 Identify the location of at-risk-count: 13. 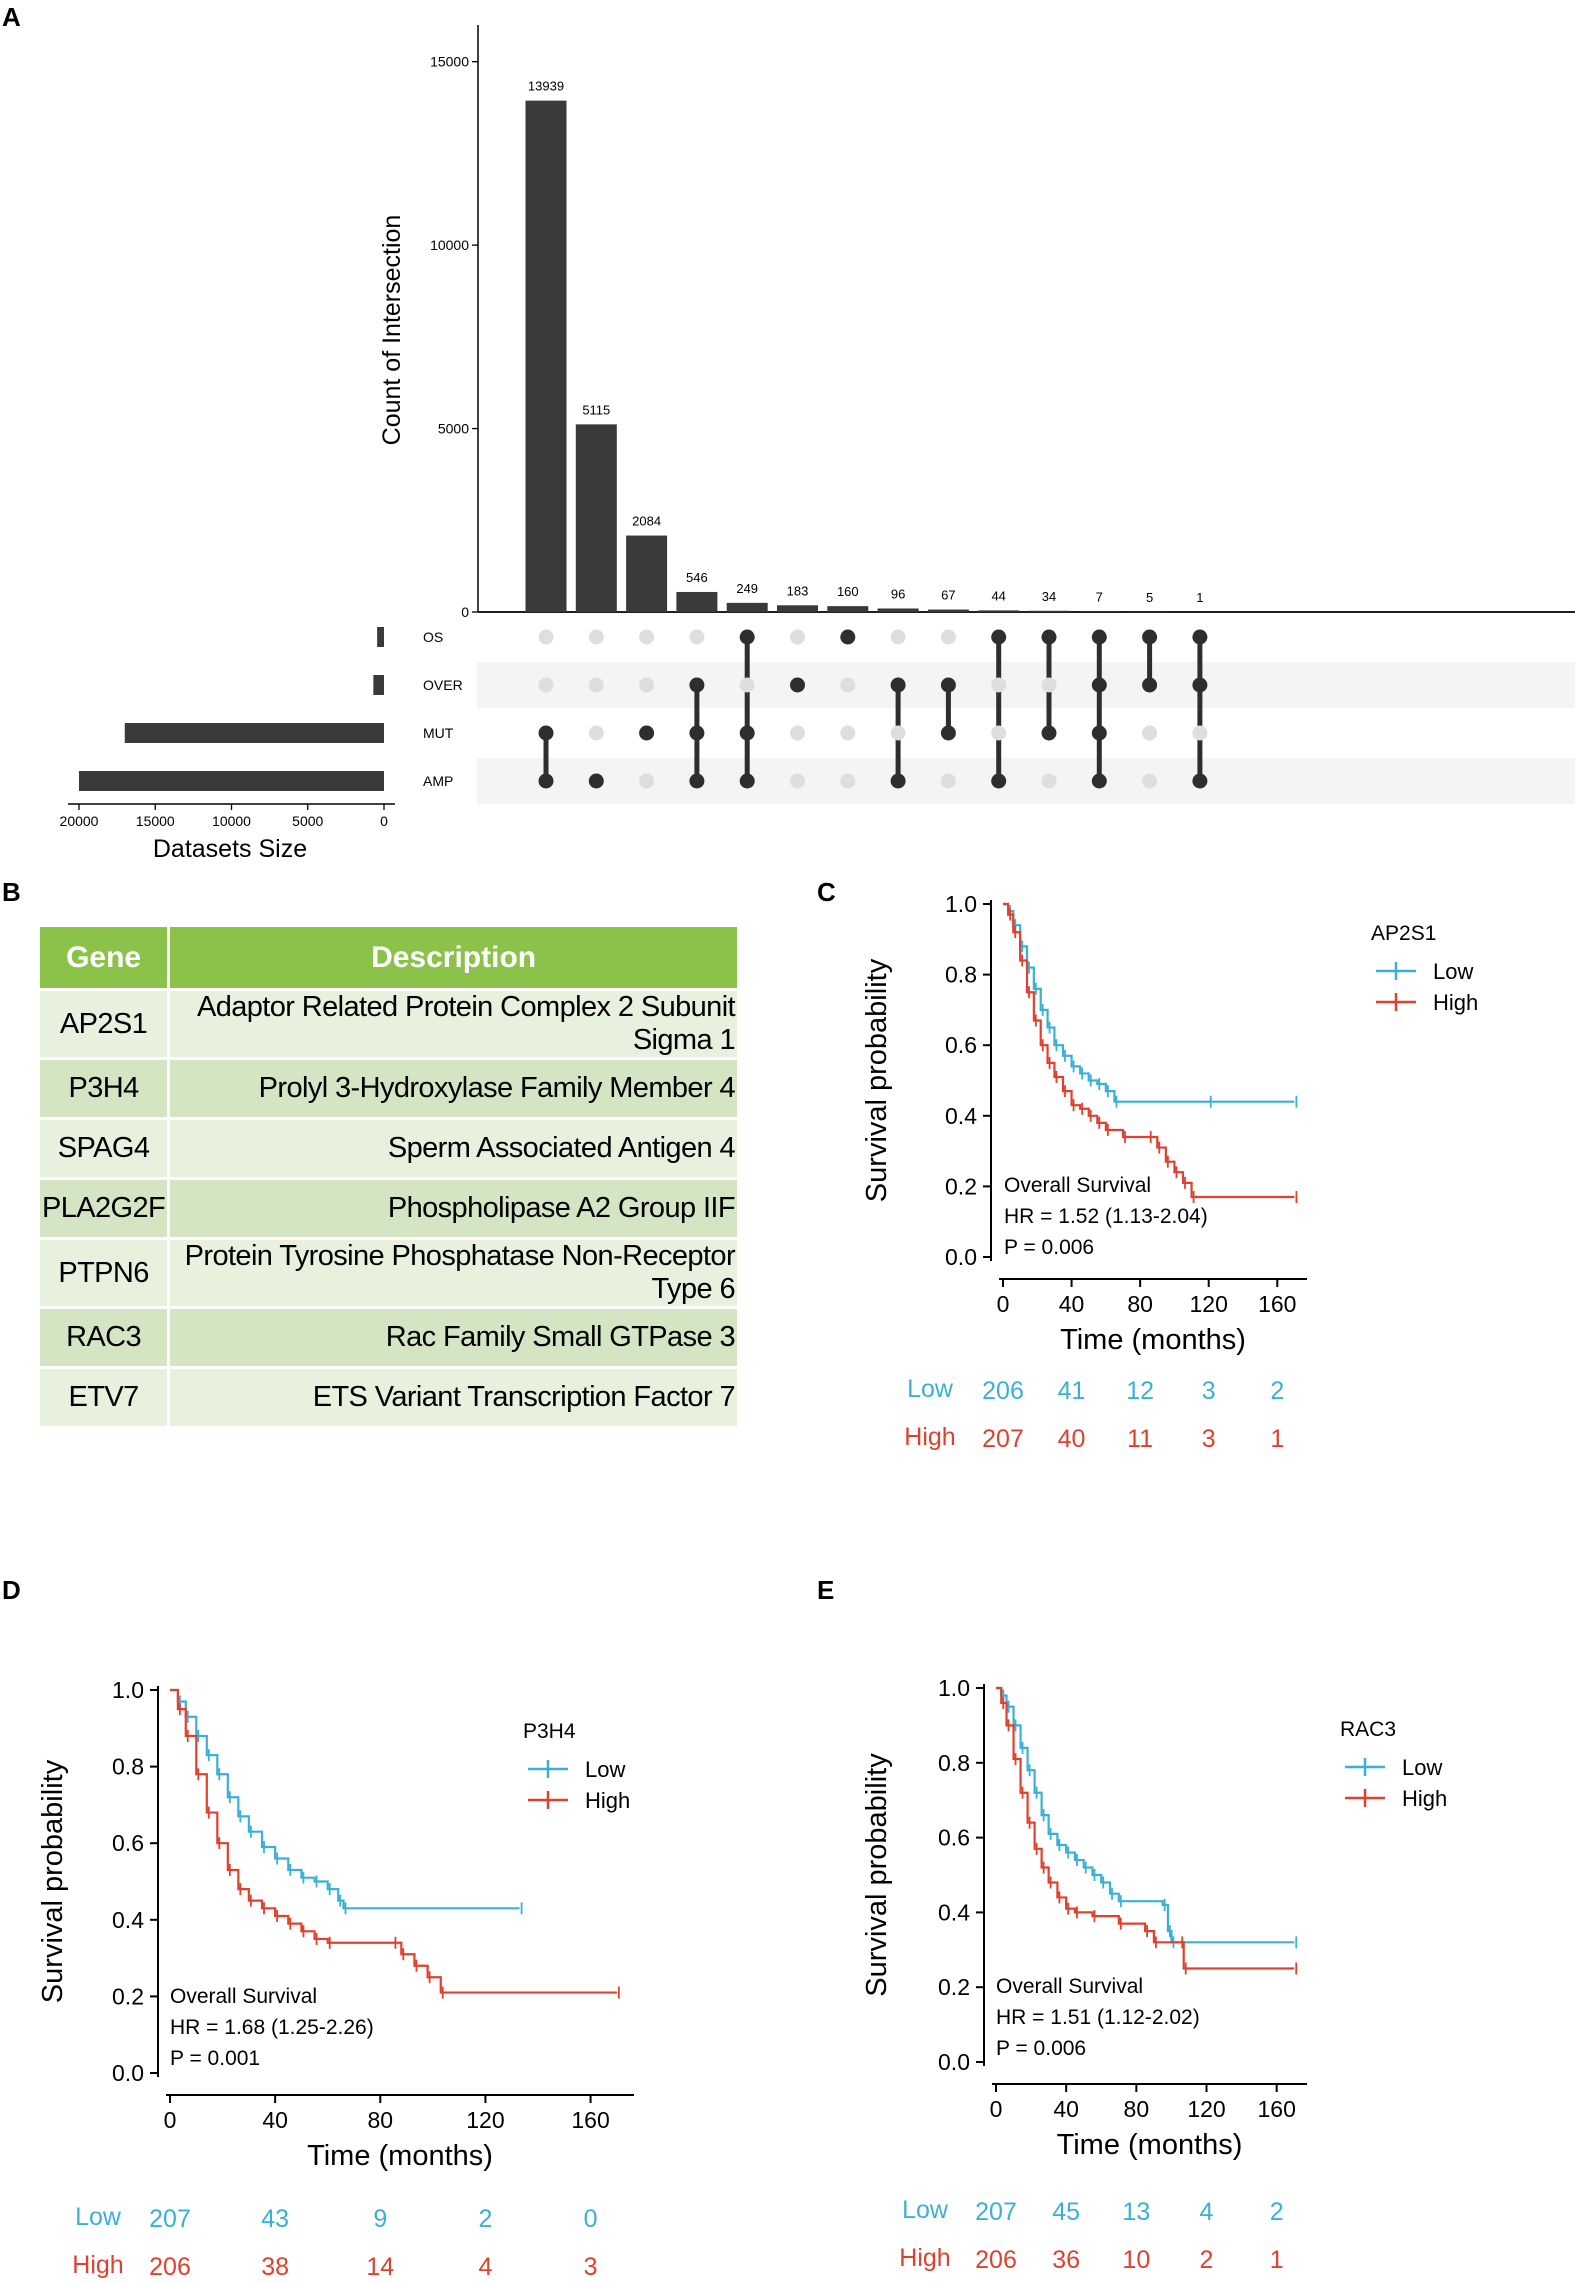
(1136, 2212).